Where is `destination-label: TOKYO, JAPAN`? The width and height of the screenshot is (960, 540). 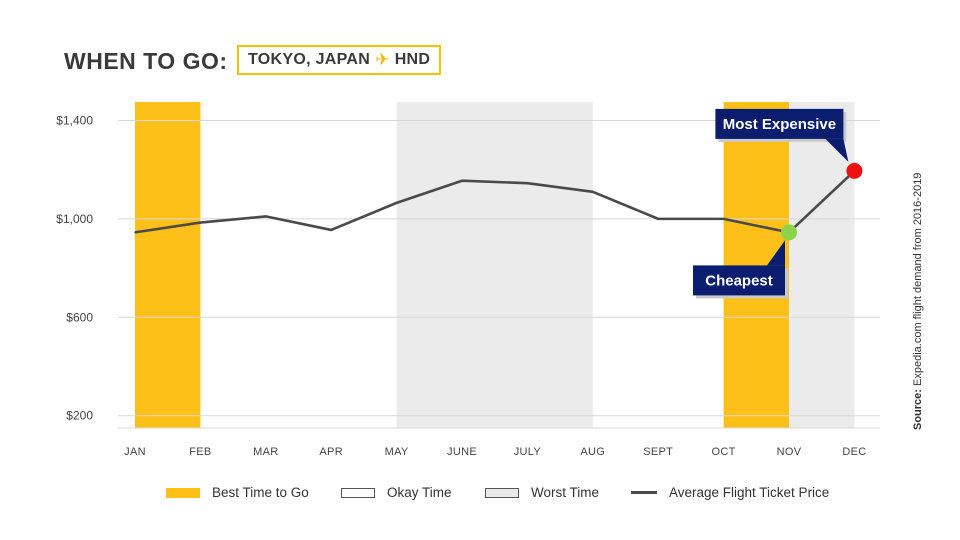
destination-label: TOKYO, JAPAN is located at coordinates (309, 59).